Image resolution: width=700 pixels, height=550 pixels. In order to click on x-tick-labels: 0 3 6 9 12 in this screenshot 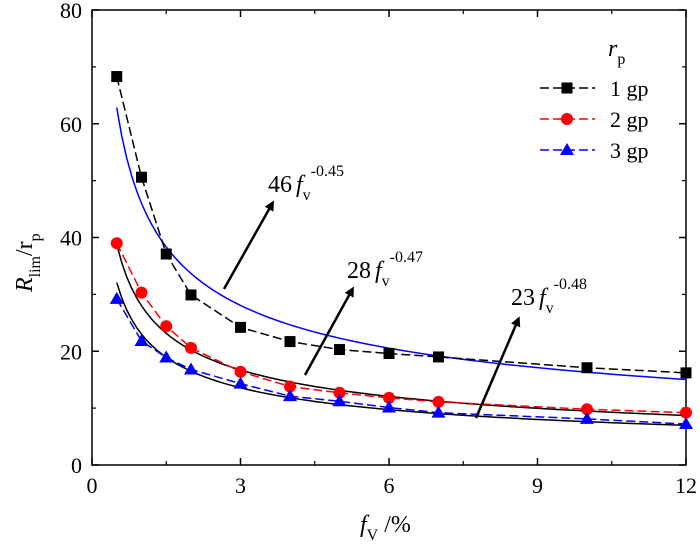, I will do `click(392, 485)`.